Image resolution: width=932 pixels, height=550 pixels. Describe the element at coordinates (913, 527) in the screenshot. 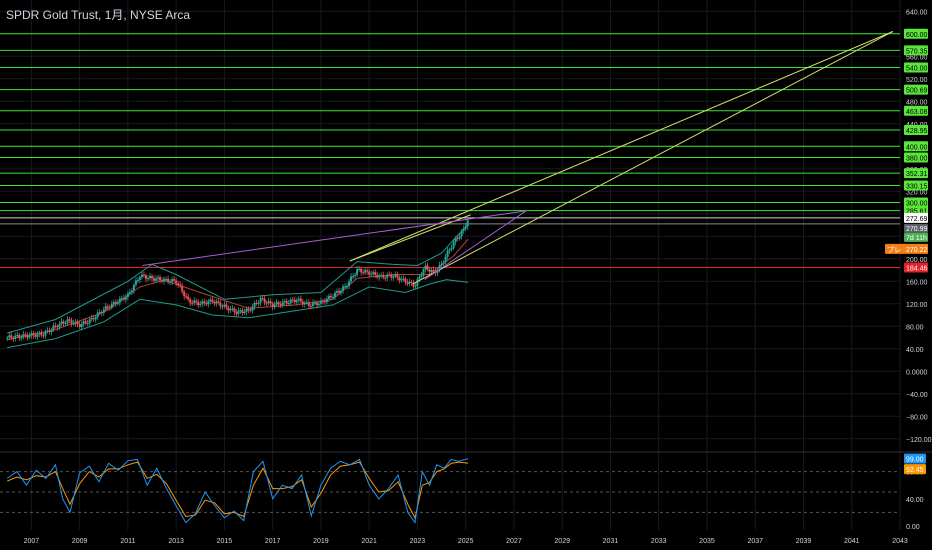

I see `rsi-tick-label: 0.00` at that location.